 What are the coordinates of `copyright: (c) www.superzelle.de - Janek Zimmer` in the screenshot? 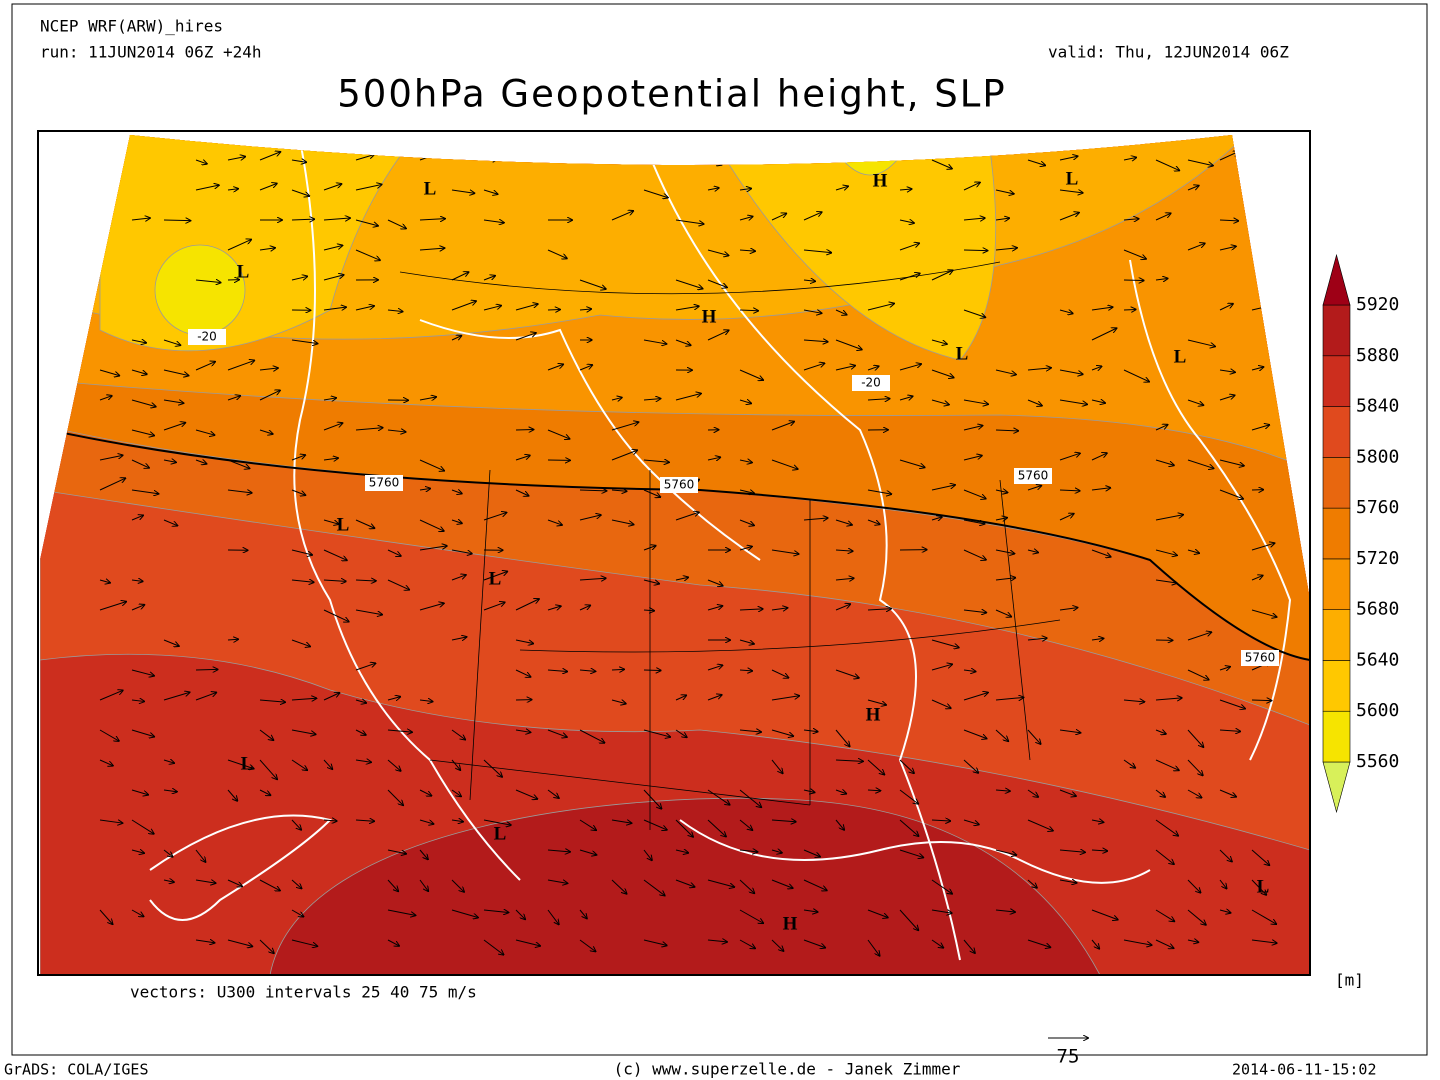 It's located at (787, 1069).